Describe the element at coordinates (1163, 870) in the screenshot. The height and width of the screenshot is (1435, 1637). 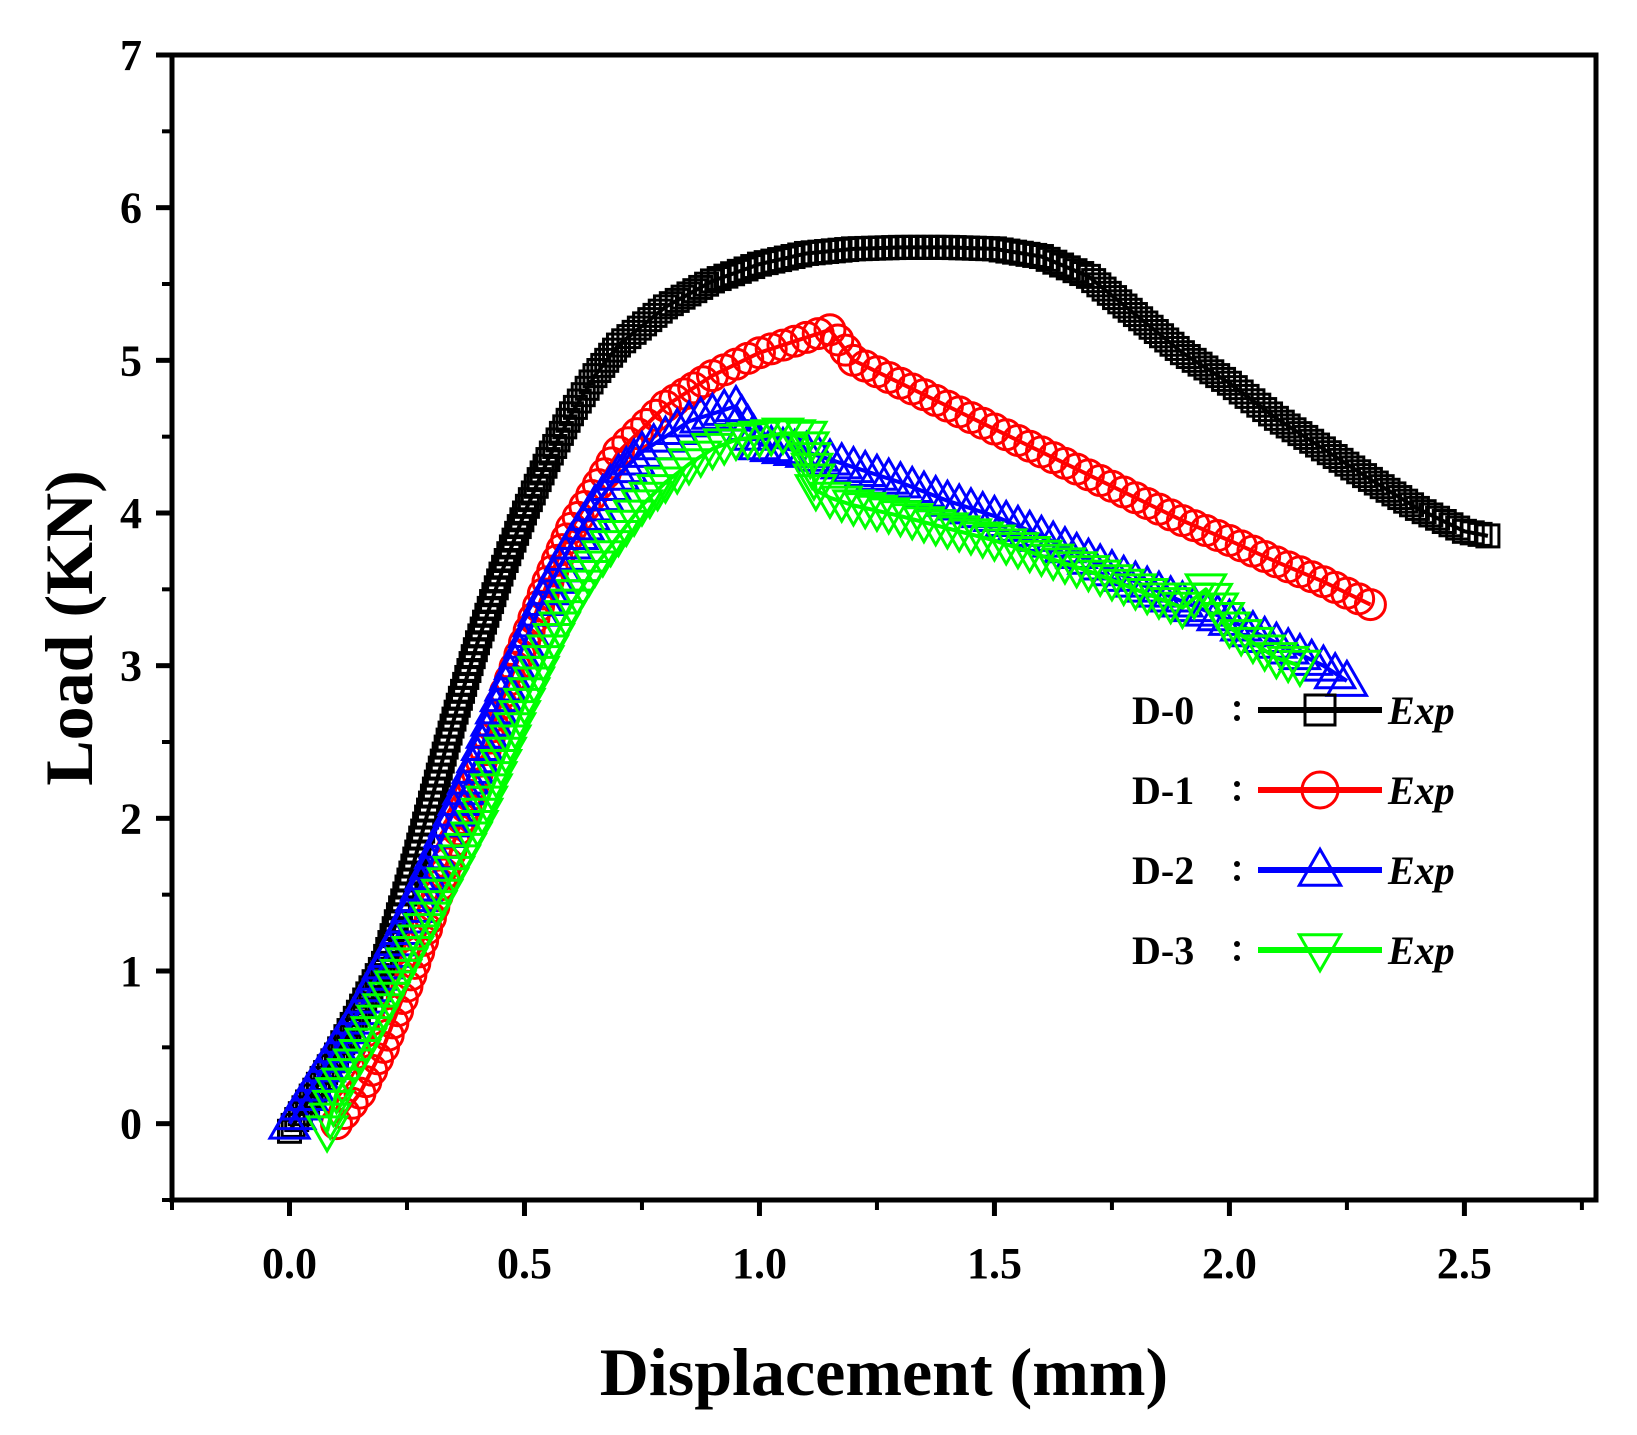
I see `legend-series-name: D-2` at that location.